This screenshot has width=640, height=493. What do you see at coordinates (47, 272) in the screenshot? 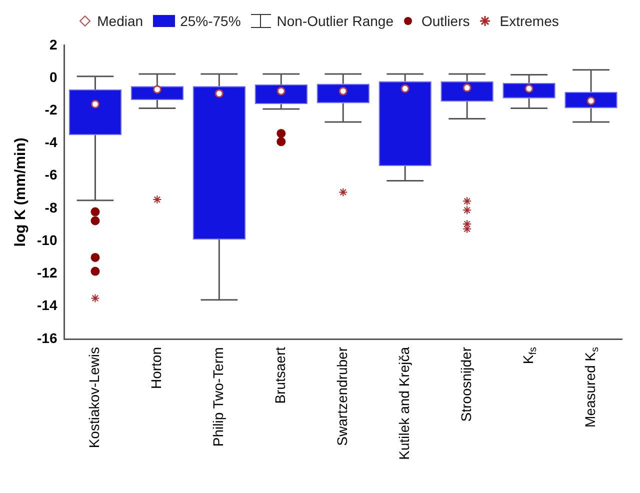
I see `y-tick-label: -12` at bounding box center [47, 272].